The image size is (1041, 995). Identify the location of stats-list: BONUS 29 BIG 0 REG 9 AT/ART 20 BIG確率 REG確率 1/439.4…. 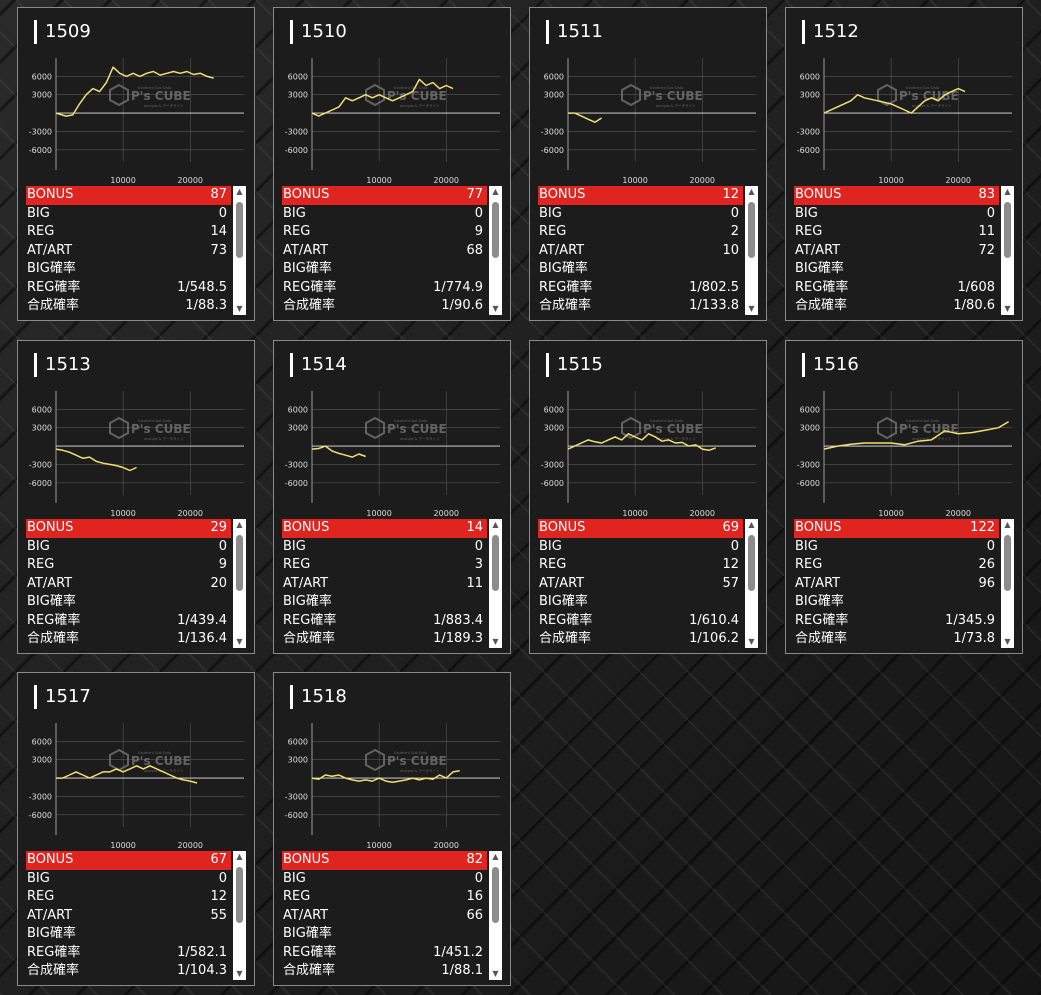
(136, 583).